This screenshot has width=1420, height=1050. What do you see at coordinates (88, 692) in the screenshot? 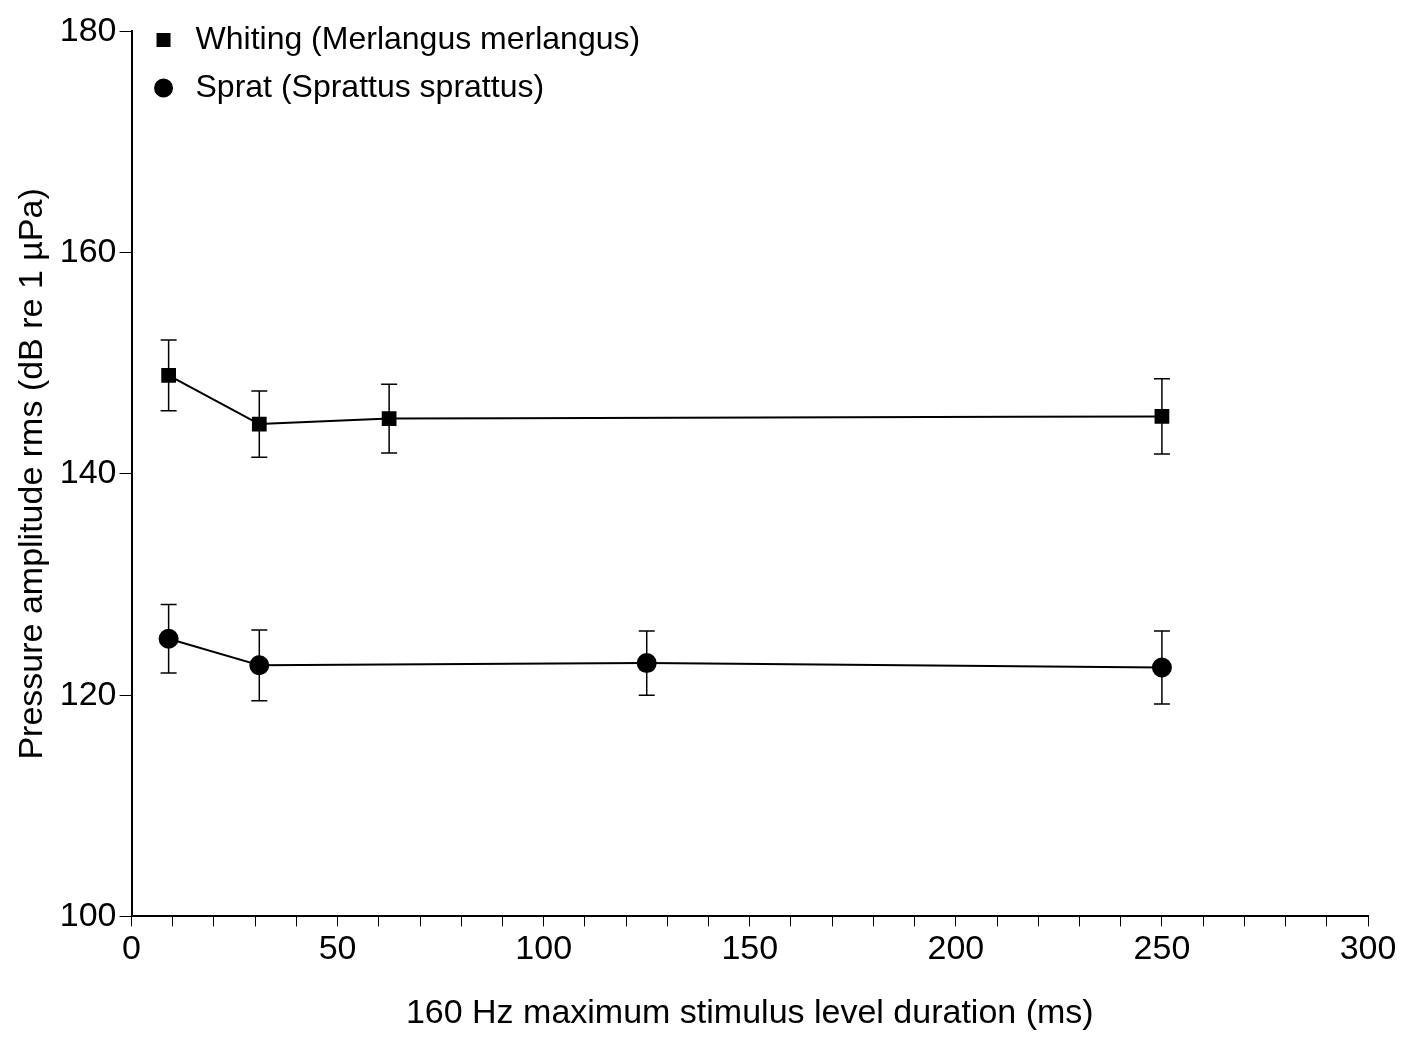
I see `y-tick-label: 120` at bounding box center [88, 692].